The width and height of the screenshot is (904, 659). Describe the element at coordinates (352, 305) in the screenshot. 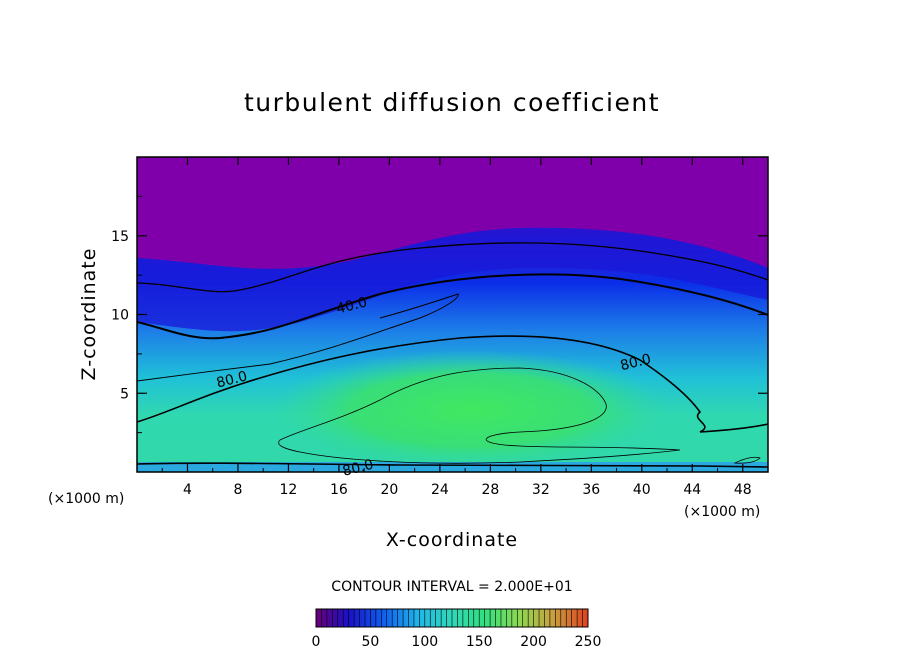

I see `contour-label: 40.0` at that location.